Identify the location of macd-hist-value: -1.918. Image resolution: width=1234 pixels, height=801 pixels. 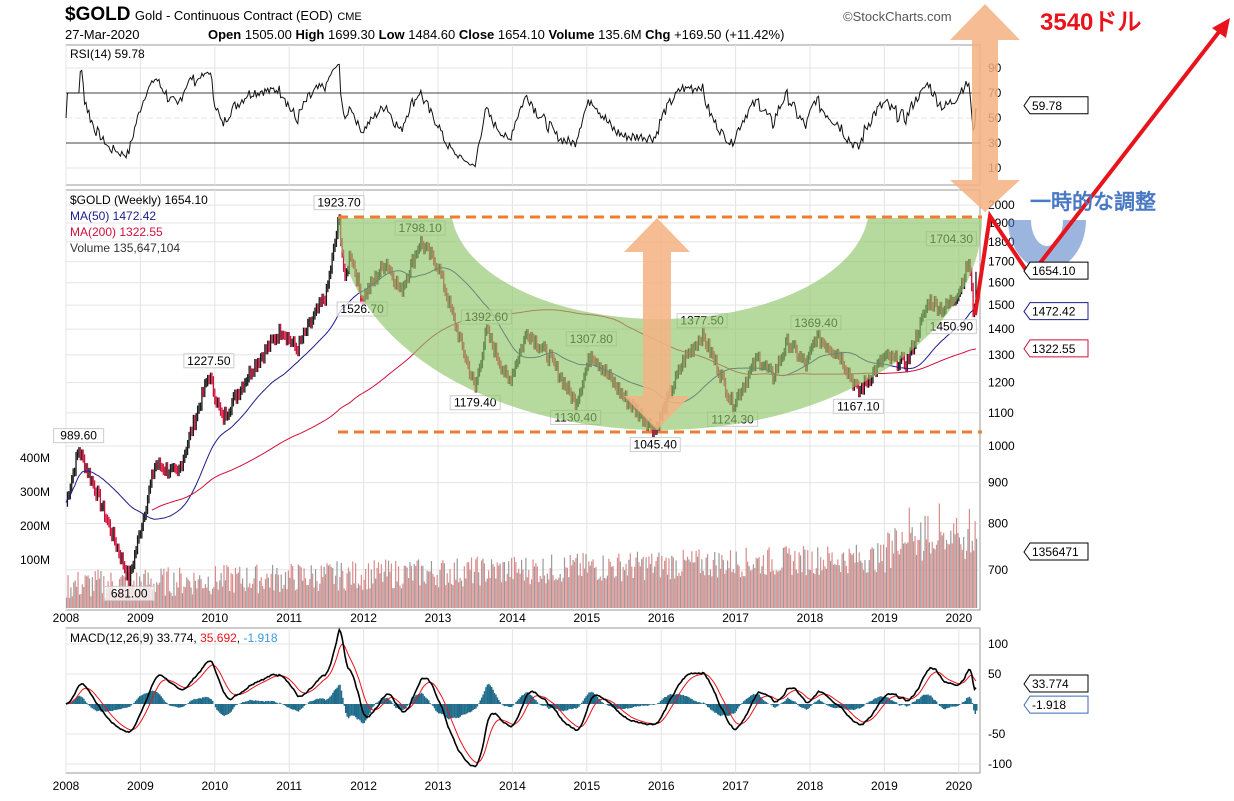
(260, 638).